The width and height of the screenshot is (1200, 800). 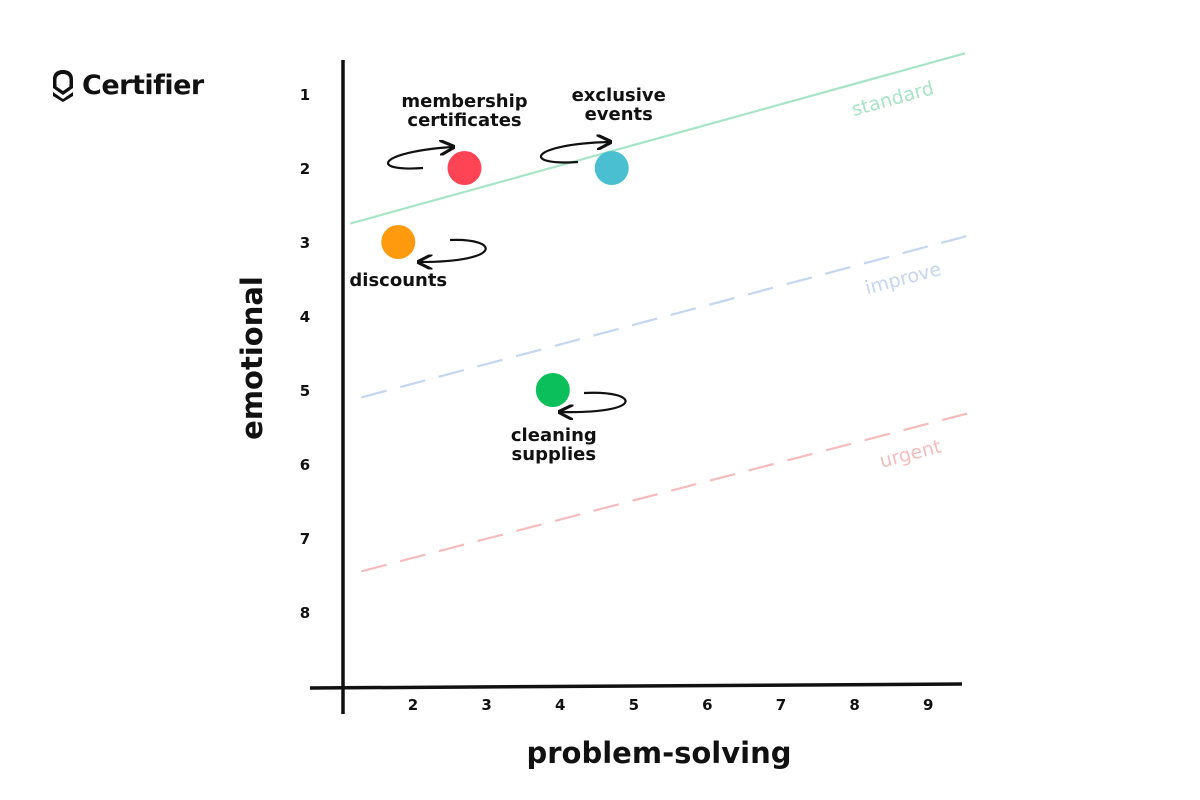 What do you see at coordinates (419, 158) in the screenshot?
I see `arrow-membership-certificates` at bounding box center [419, 158].